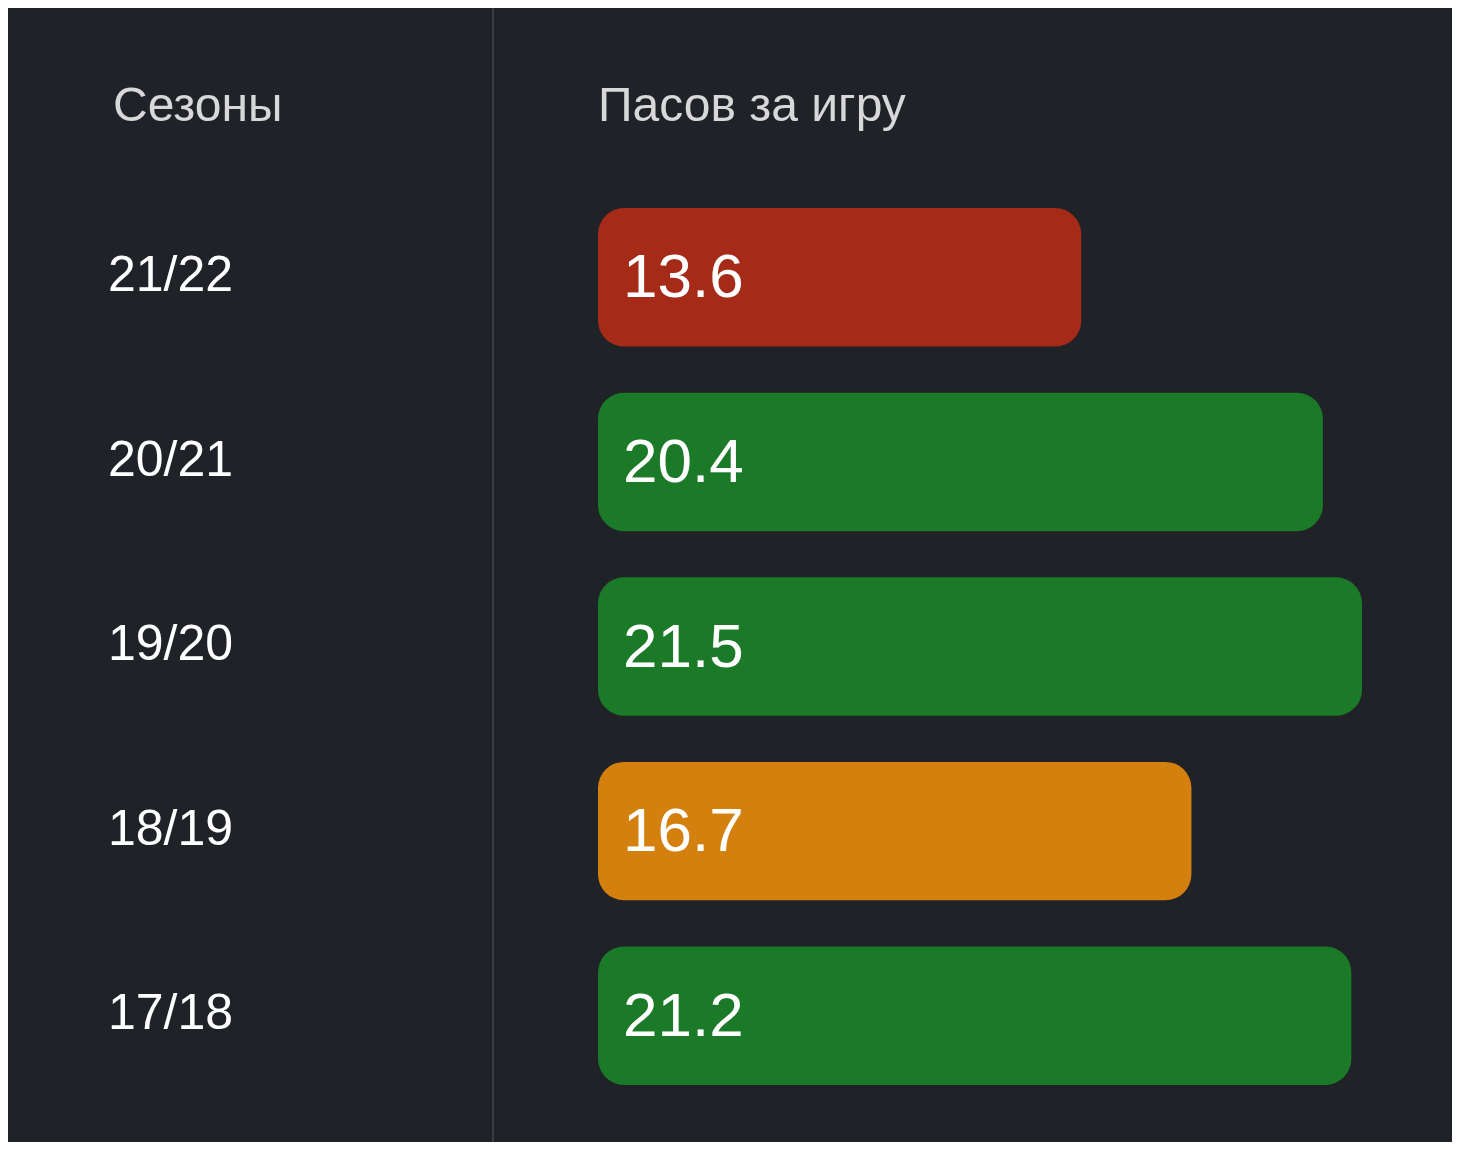 This screenshot has height=1150, width=1460. What do you see at coordinates (683, 830) in the screenshot?
I see `data-label: 16.7` at bounding box center [683, 830].